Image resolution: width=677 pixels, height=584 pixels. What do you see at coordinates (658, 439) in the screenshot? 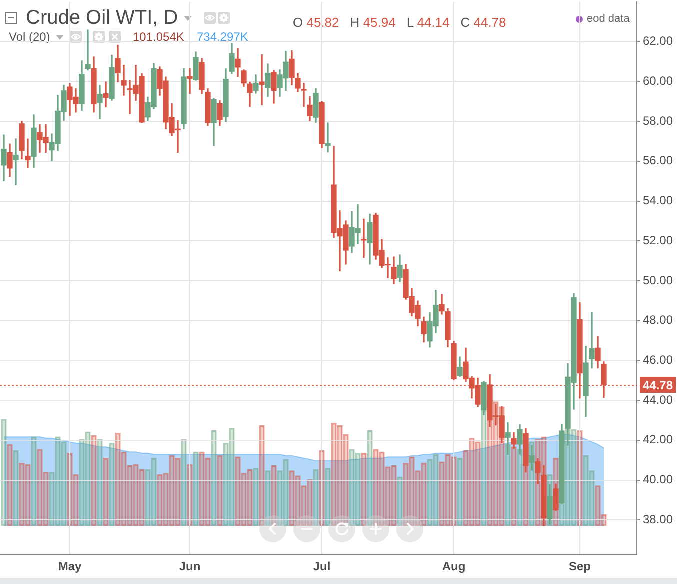
I see `y-tick-label: 42.00` at bounding box center [658, 439].